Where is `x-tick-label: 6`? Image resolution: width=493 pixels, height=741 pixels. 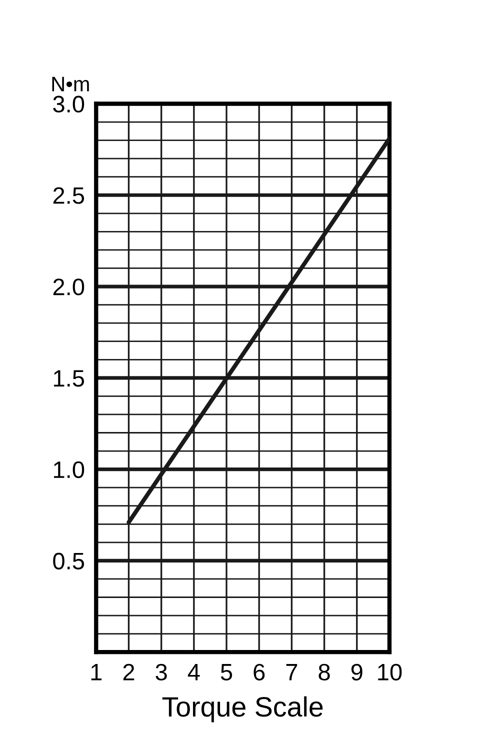 x-tick-label: 6 is located at coordinates (259, 672).